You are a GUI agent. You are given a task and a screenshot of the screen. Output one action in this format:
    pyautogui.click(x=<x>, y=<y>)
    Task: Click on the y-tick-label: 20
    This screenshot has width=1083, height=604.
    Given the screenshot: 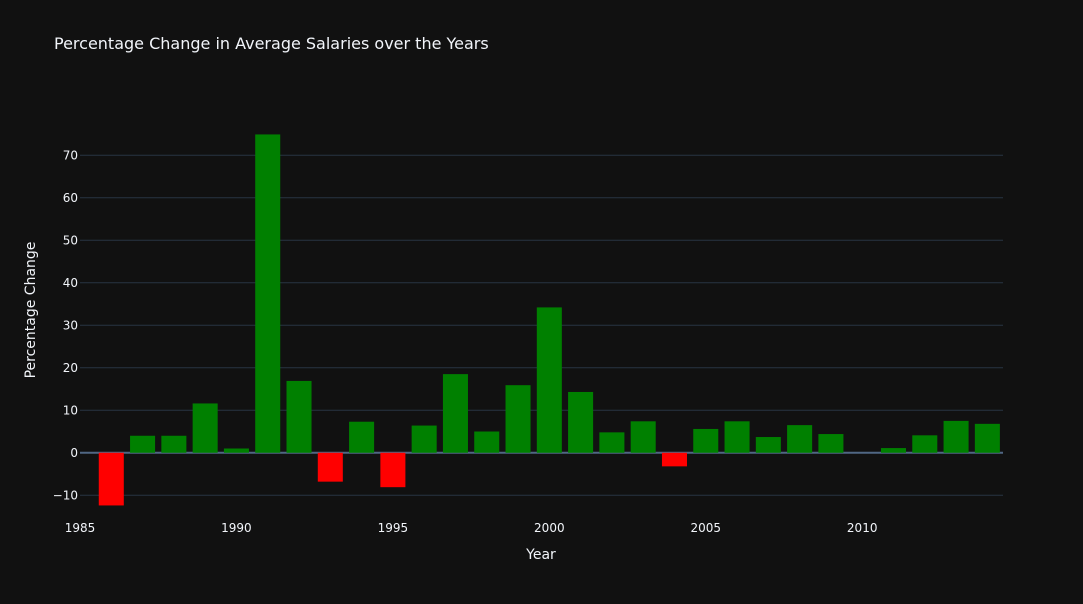 What is the action you would take?
    pyautogui.click(x=70, y=368)
    